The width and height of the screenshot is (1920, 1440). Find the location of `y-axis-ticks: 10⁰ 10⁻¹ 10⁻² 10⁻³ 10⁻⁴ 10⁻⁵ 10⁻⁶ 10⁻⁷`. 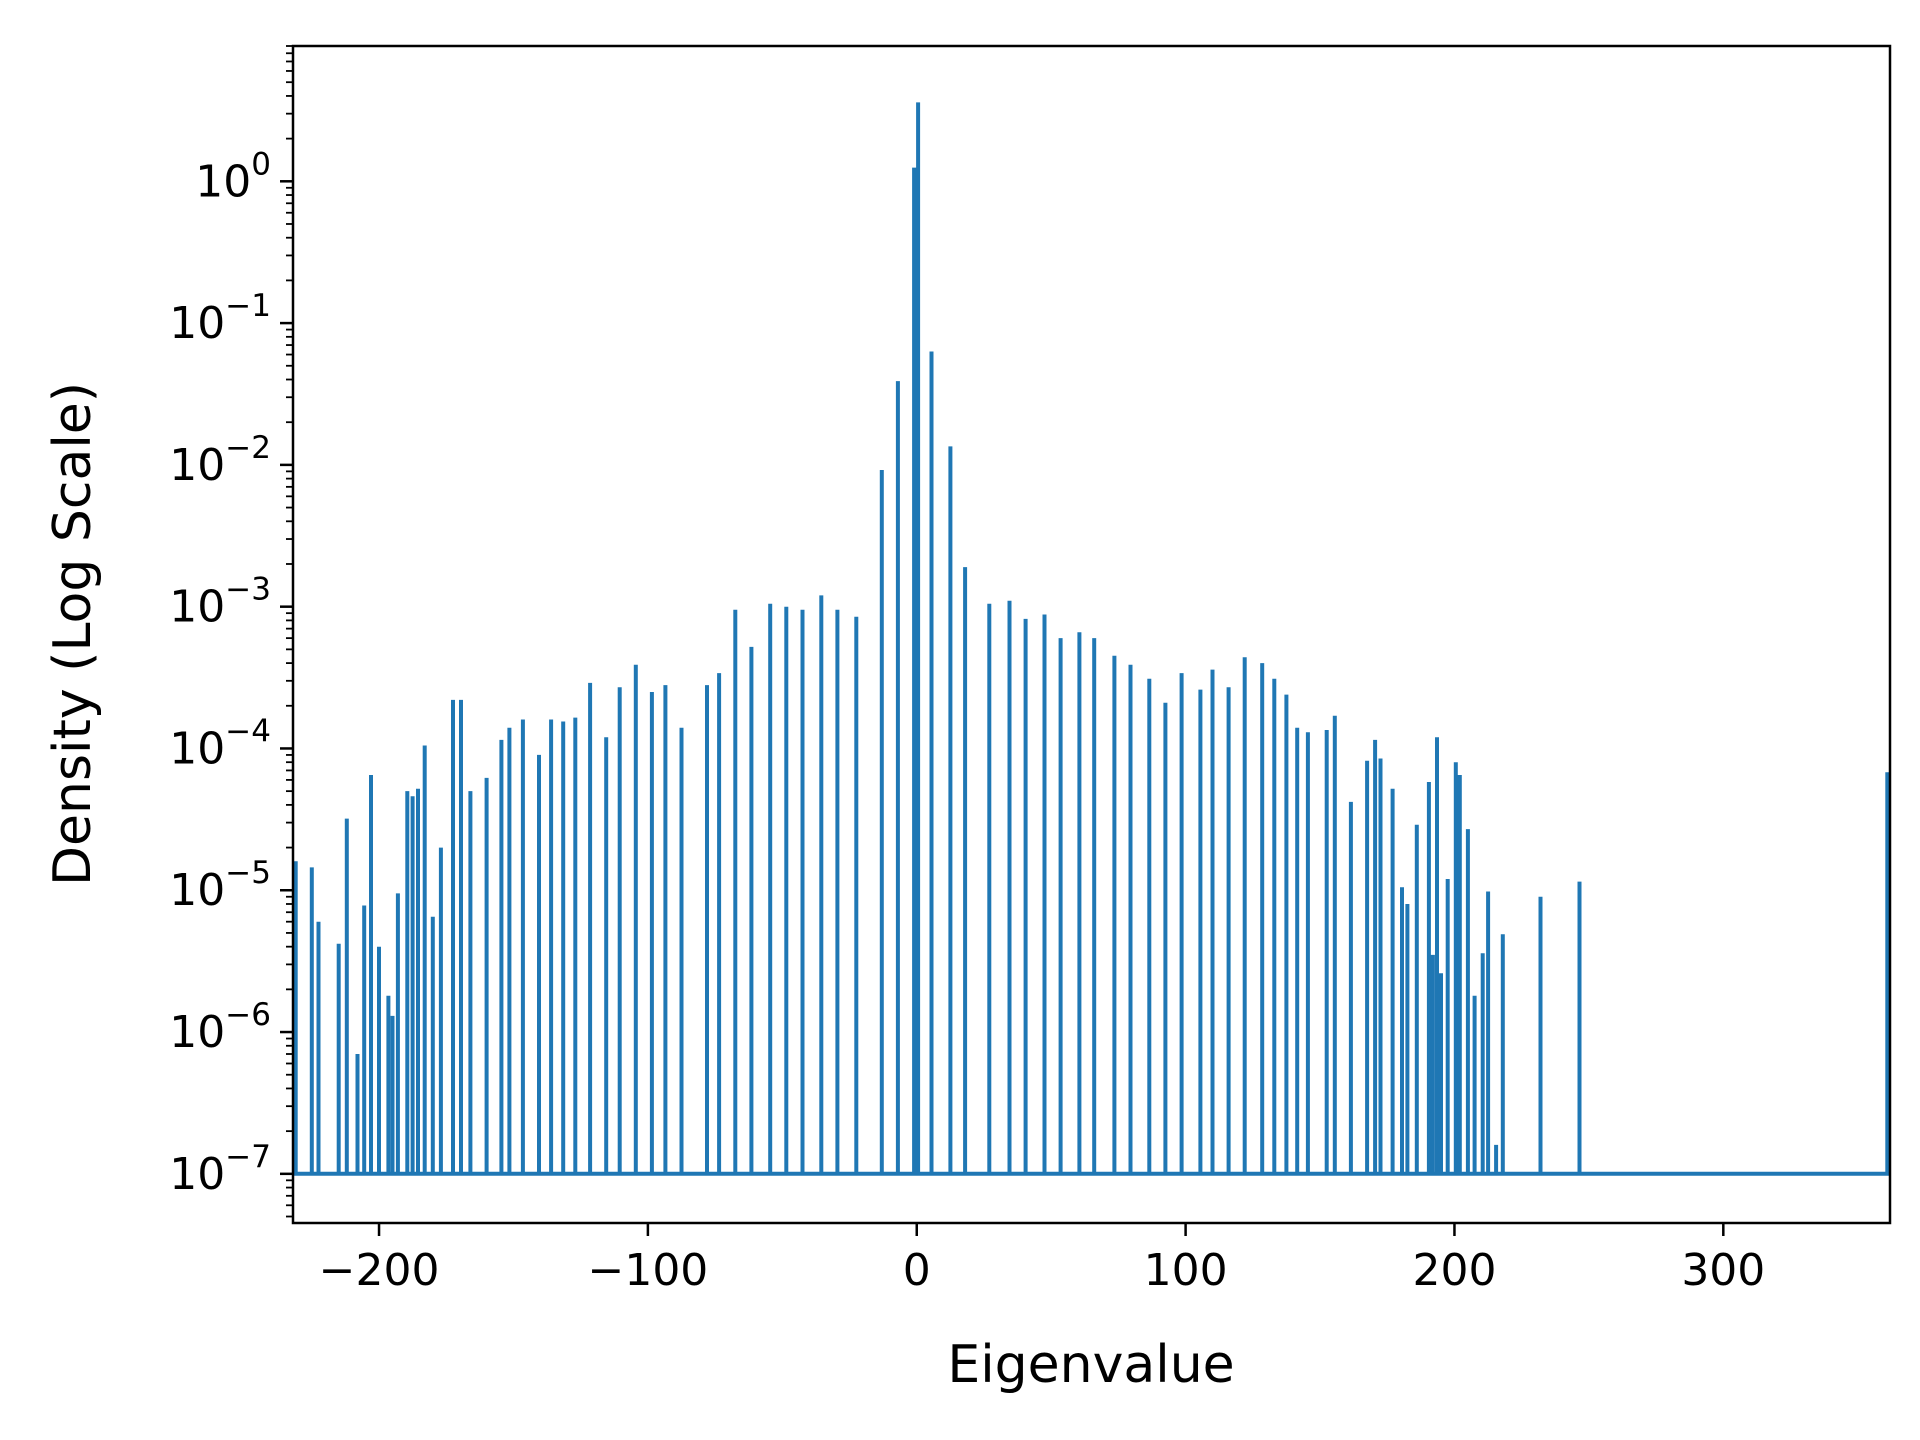

y-axis-ticks: 10⁰ 10⁻¹ 10⁻² 10⁻³ 10⁻⁴ 10⁻⁵ 10⁻⁶ 10⁻⁷ is located at coordinates (231, 673).